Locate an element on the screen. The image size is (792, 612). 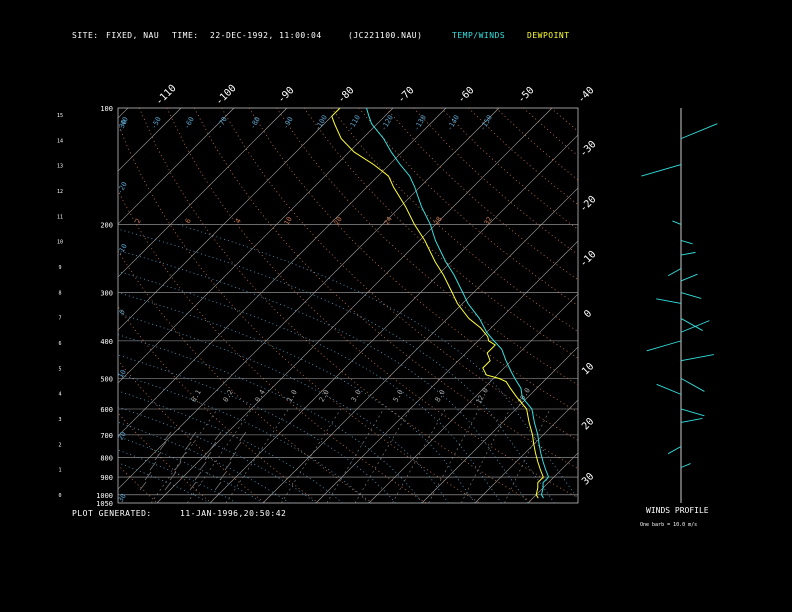
winds-title: WINDS PROFILE is located at coordinates (677, 510).